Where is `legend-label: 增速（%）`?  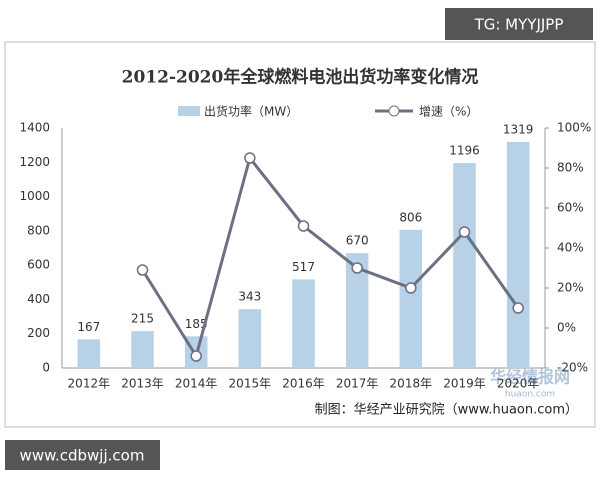
legend-label: 增速（%） is located at coordinates (448, 112).